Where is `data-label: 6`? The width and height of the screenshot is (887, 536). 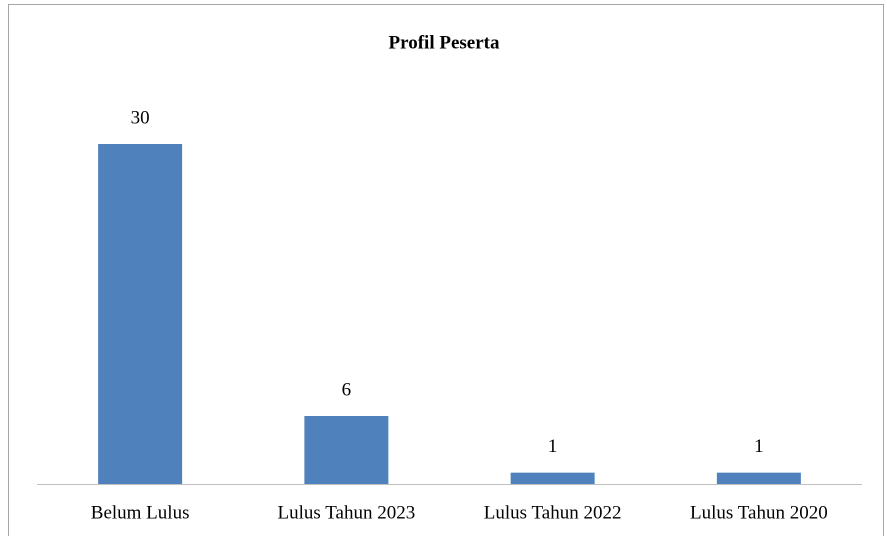
data-label: 6 is located at coordinates (347, 389).